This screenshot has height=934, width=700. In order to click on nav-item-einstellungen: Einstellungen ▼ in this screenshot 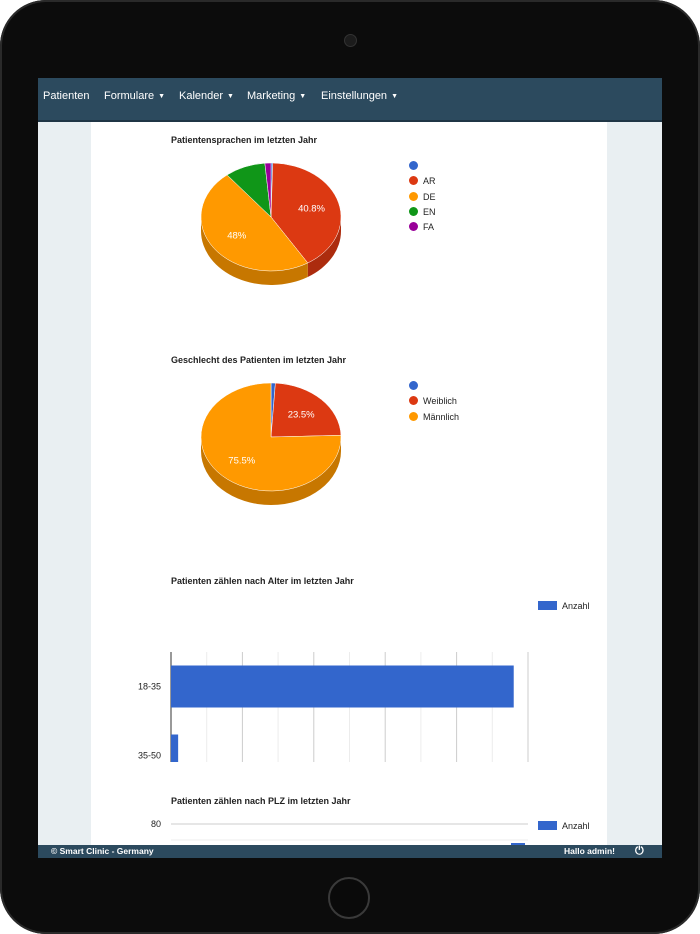, I will do `click(359, 96)`.